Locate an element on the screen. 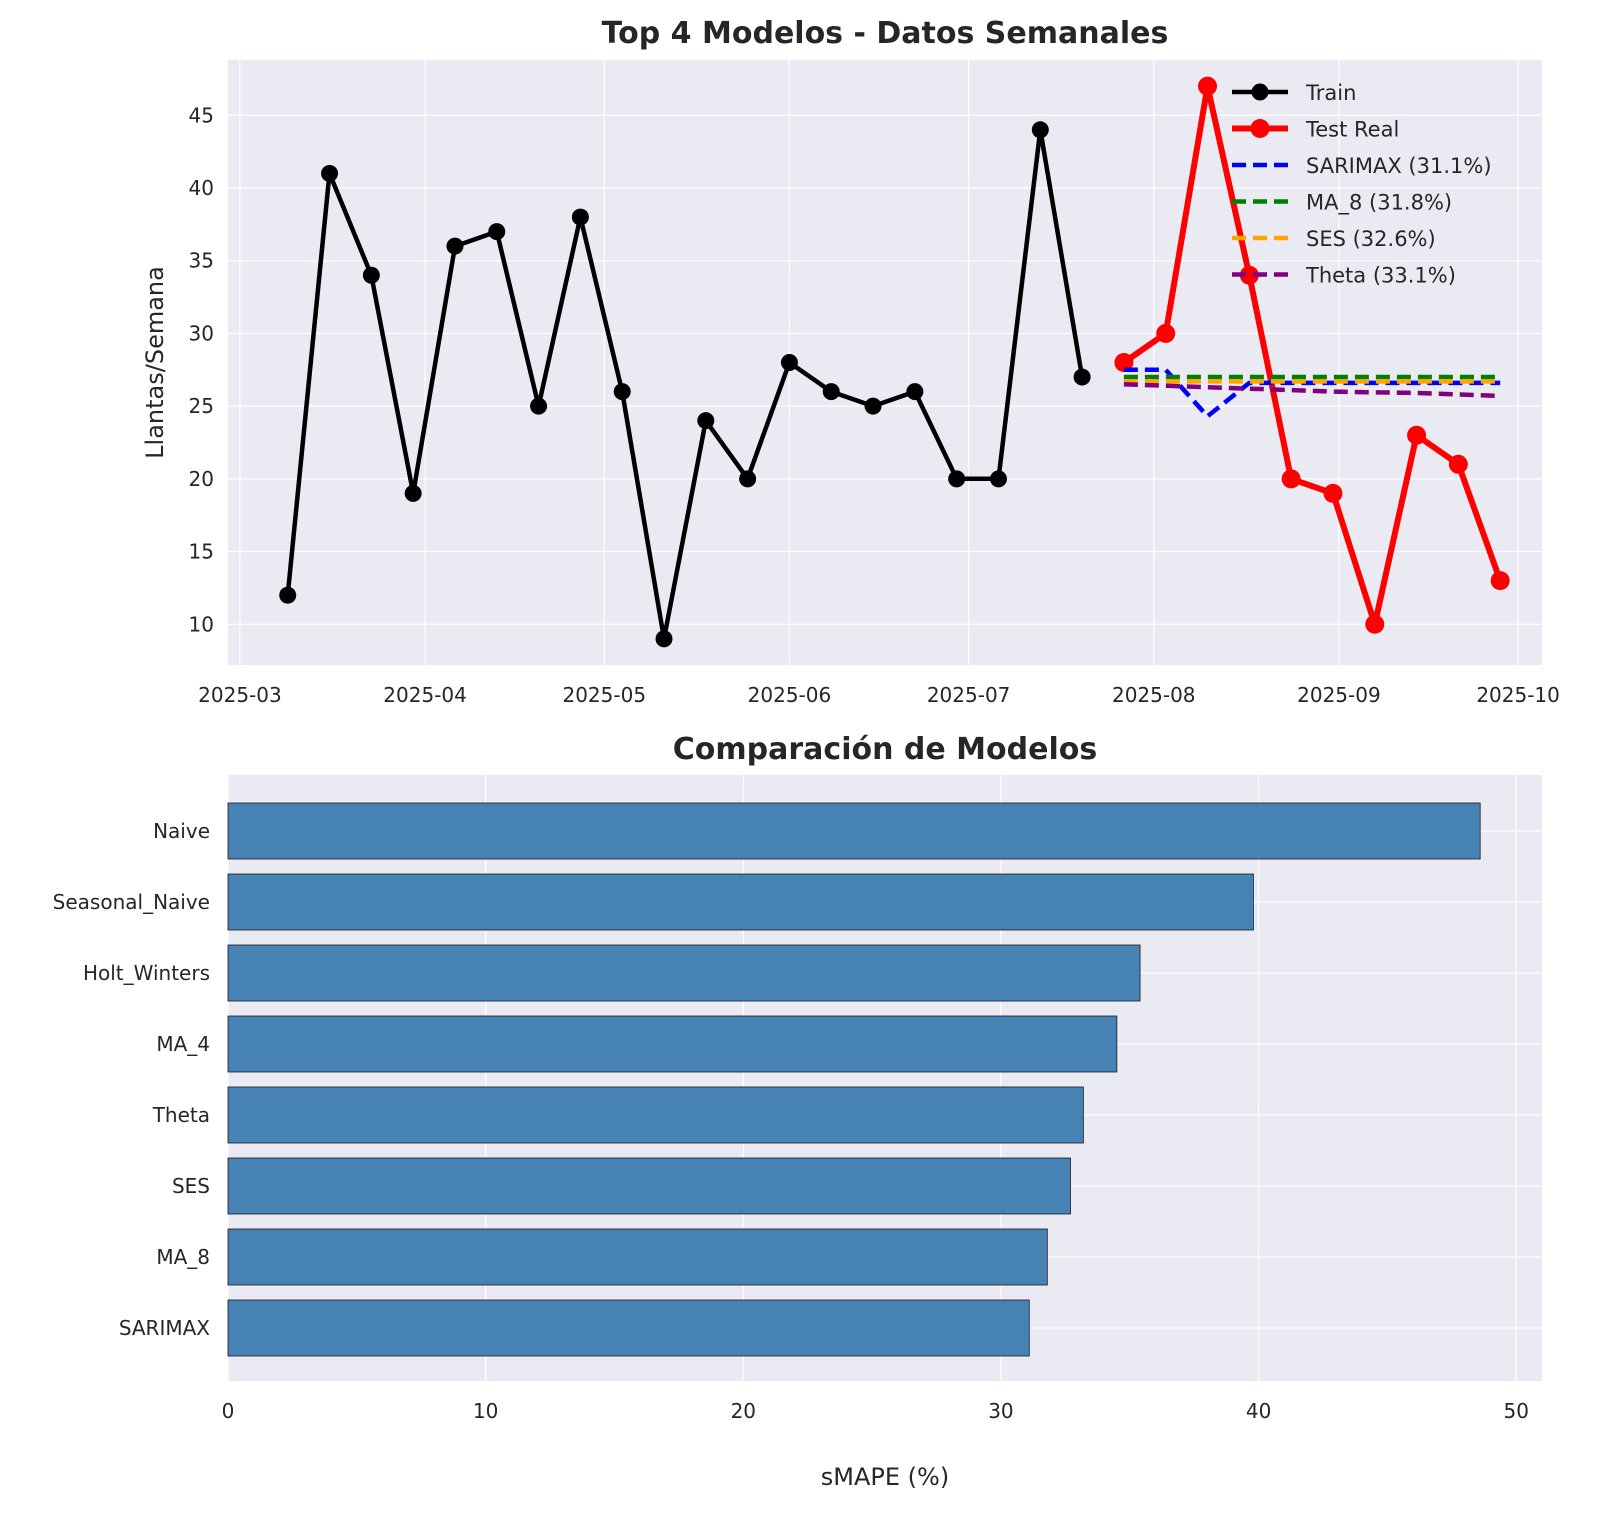 The width and height of the screenshot is (1608, 1518). y-tick-label: 40 is located at coordinates (201, 188).